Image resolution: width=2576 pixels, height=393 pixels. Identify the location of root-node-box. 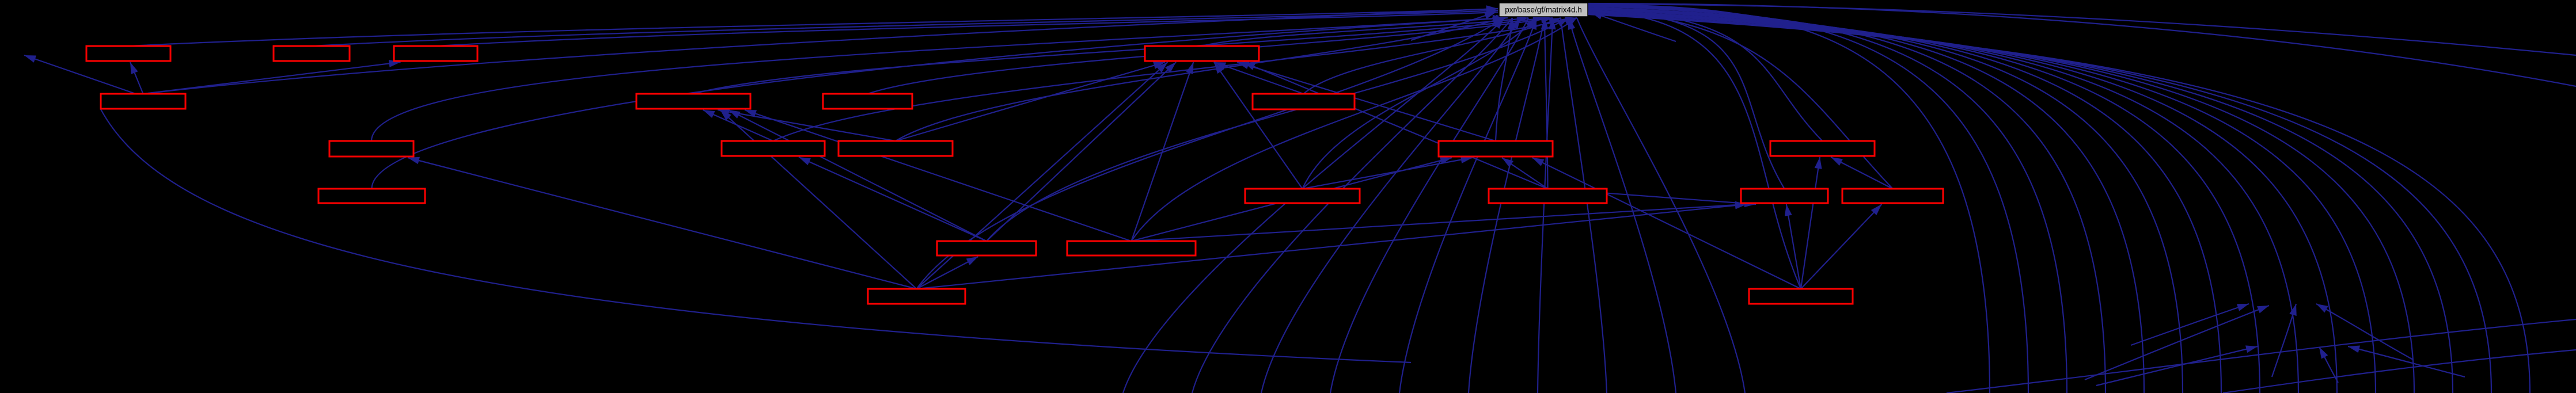
(1543, 10).